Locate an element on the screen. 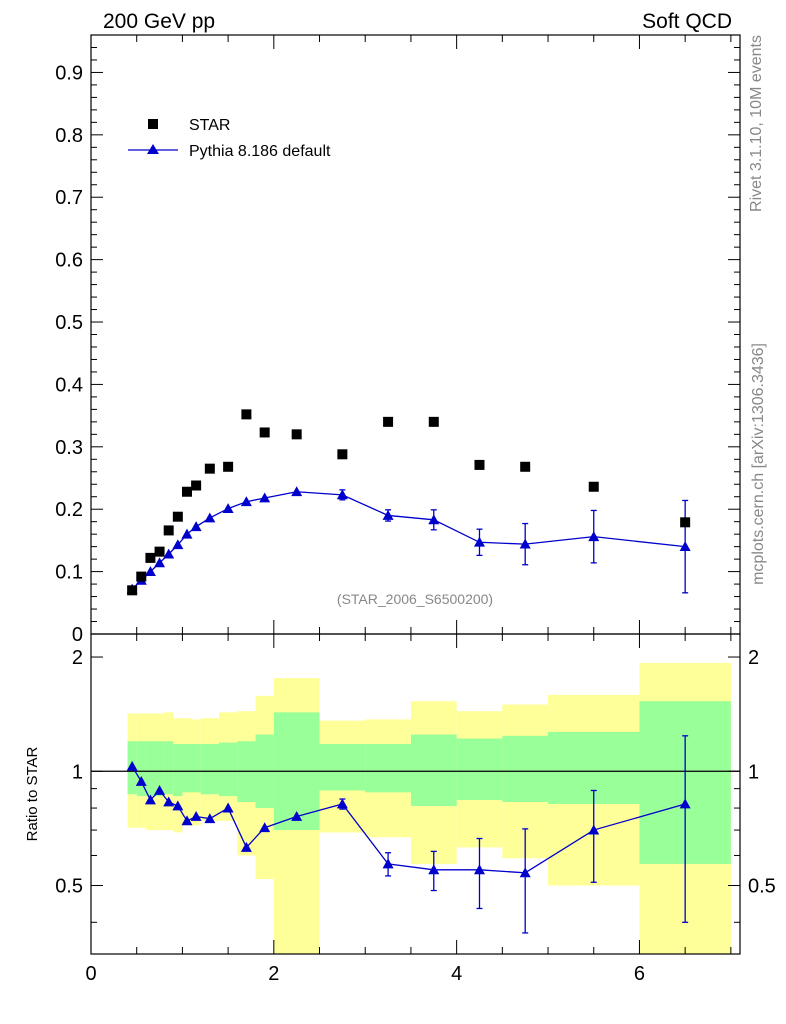 This screenshot has width=786, height=1024. side-label-rivet: Rivet 3.1.10, 10M events is located at coordinates (756, 123).